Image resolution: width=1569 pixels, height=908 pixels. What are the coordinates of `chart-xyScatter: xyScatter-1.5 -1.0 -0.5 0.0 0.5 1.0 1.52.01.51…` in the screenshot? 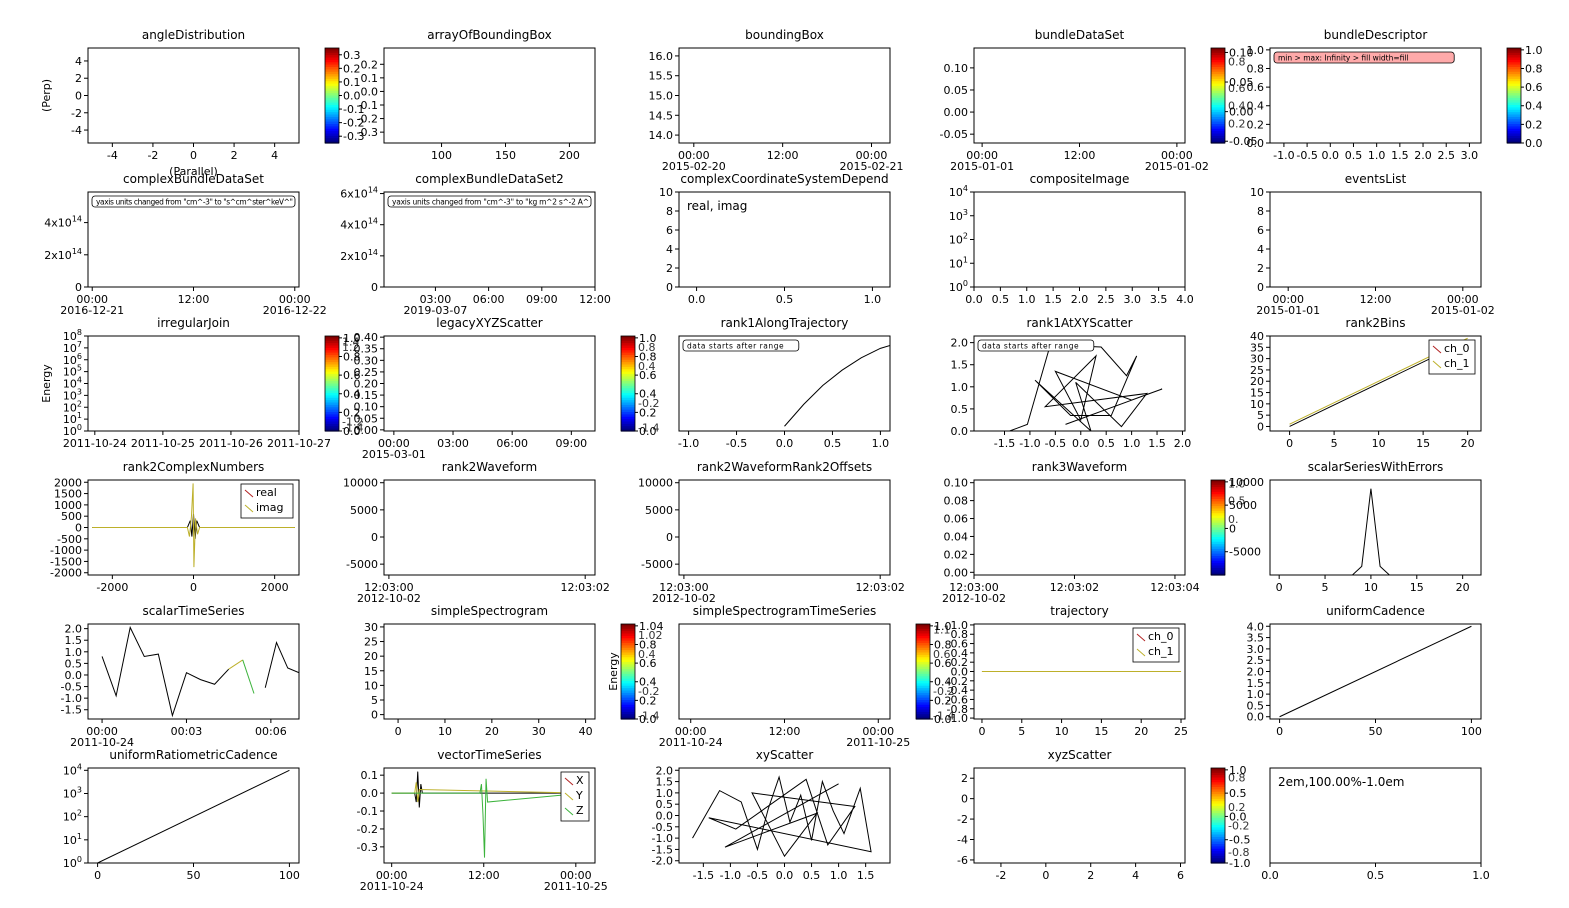 It's located at (771, 815).